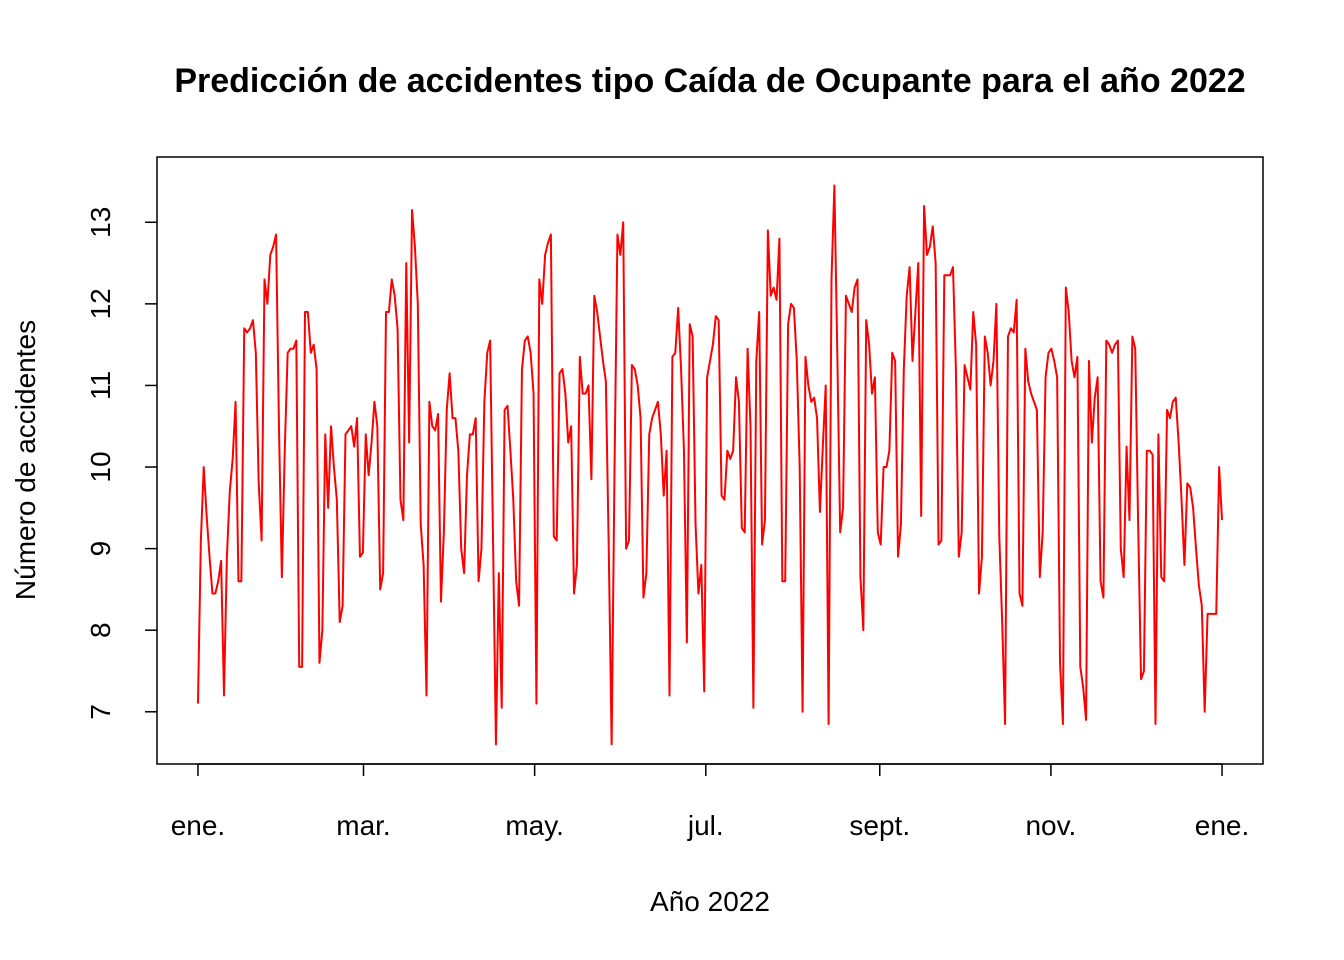  Describe the element at coordinates (100, 549) in the screenshot. I see `y-tick-label: 9` at that location.